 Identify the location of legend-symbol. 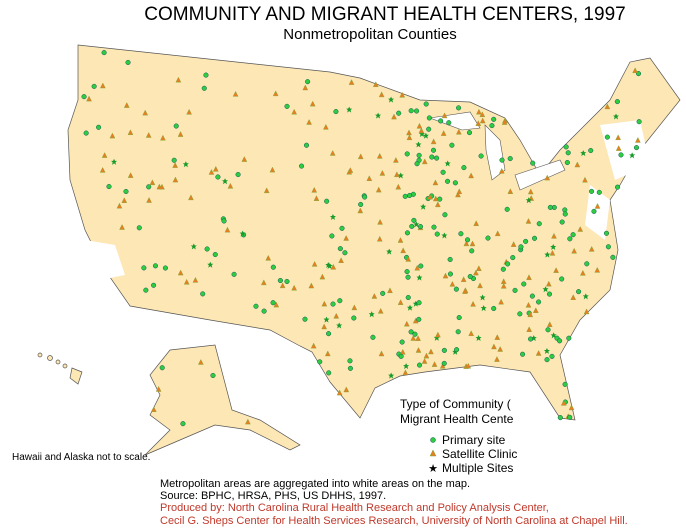
(433, 453).